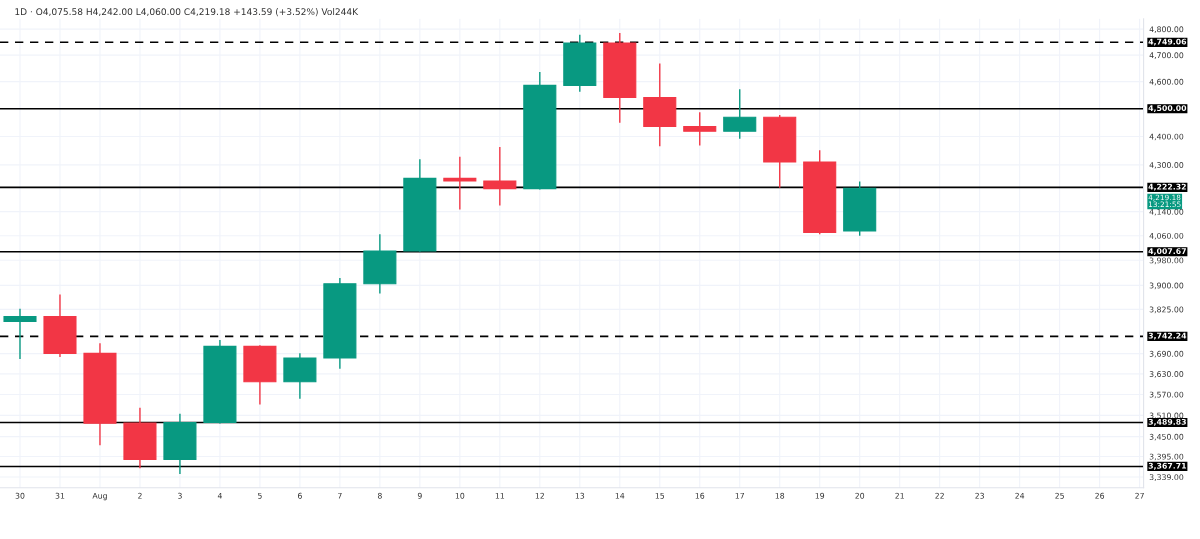 The height and width of the screenshot is (539, 1200). Describe the element at coordinates (187, 12) in the screenshot. I see `chart-title: 1D · O4,075.58 H4,242.00 L4,060.00 C4,219.18 +143.59 (+3.52%) Vol244K` at that location.